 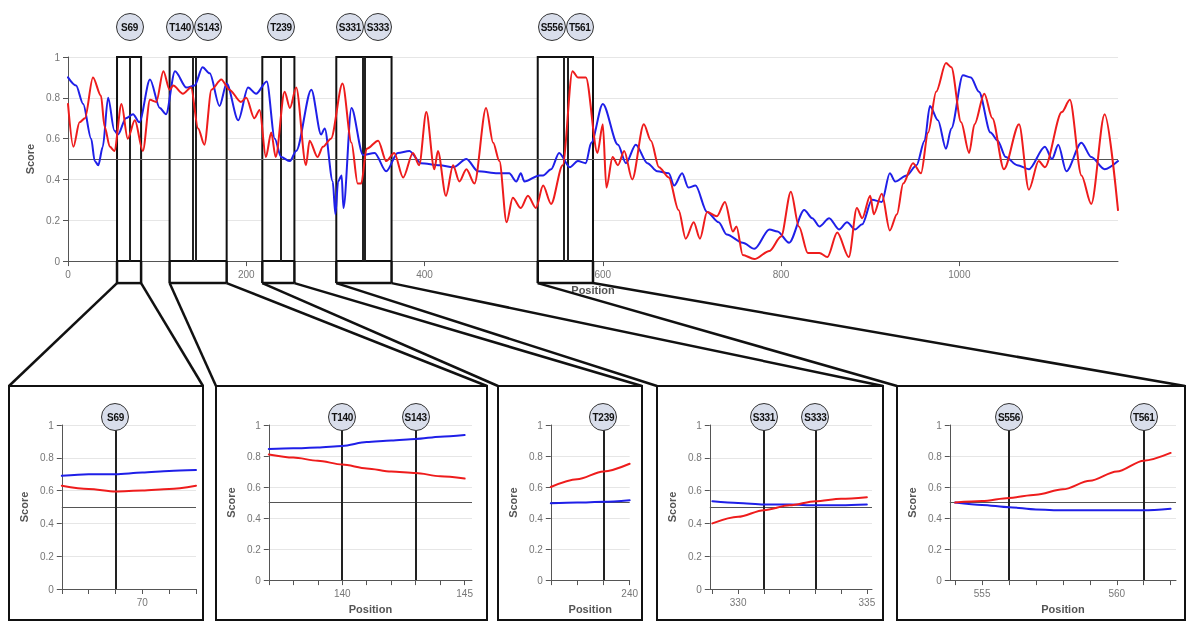 I want to click on x-tick-label: 70, so click(x=142, y=602).